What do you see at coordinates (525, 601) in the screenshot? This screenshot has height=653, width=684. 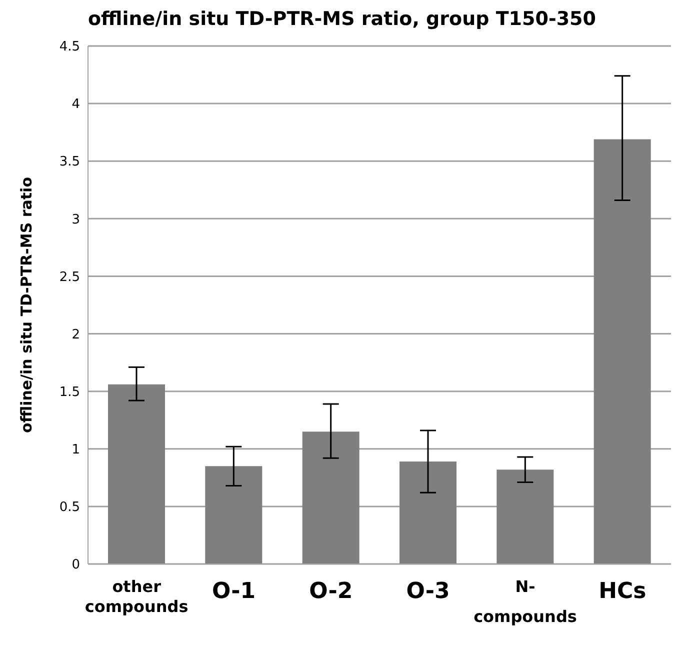 I see `x-tick-label: N-compounds` at bounding box center [525, 601].